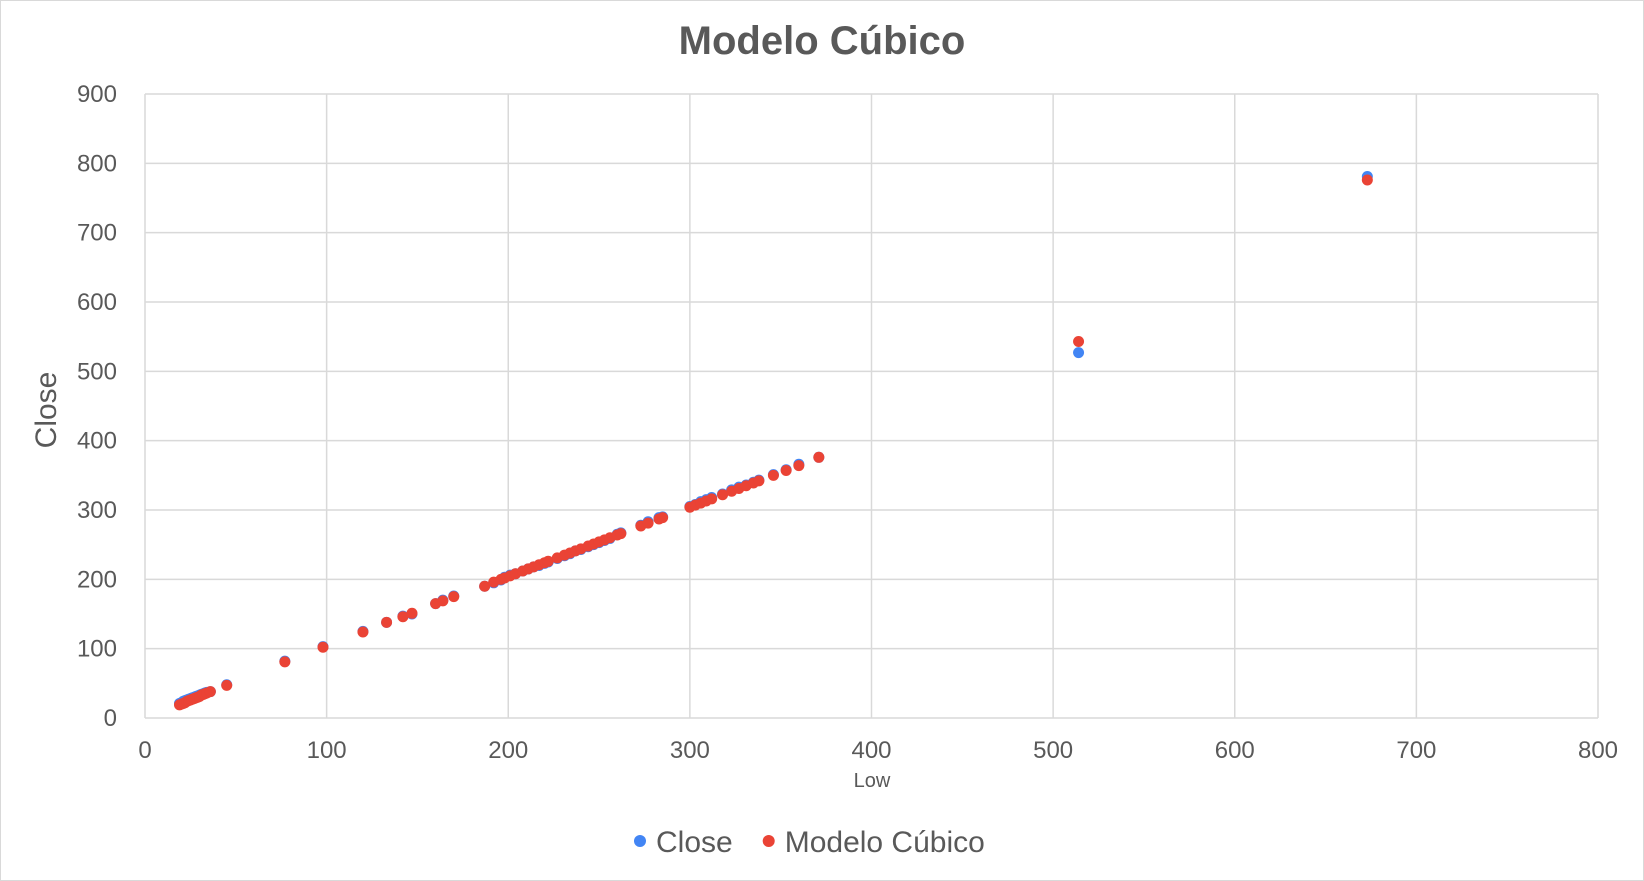 Image resolution: width=1644 pixels, height=881 pixels. I want to click on x-tick-label: 400, so click(871, 750).